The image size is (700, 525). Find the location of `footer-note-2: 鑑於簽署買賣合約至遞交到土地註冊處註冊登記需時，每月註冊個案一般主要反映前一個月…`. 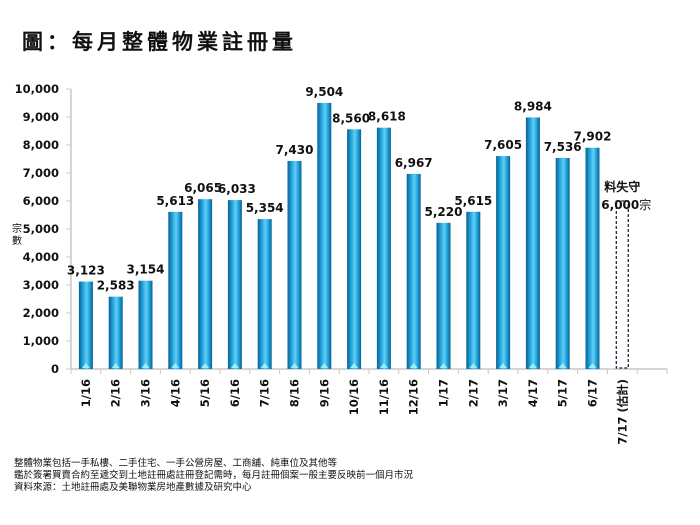

footer-note-2: 鑑於簽署買賣合約至遞交到土地註冊處註冊登記需時，每月註冊個案一般主要反映前一個月… is located at coordinates (214, 475).